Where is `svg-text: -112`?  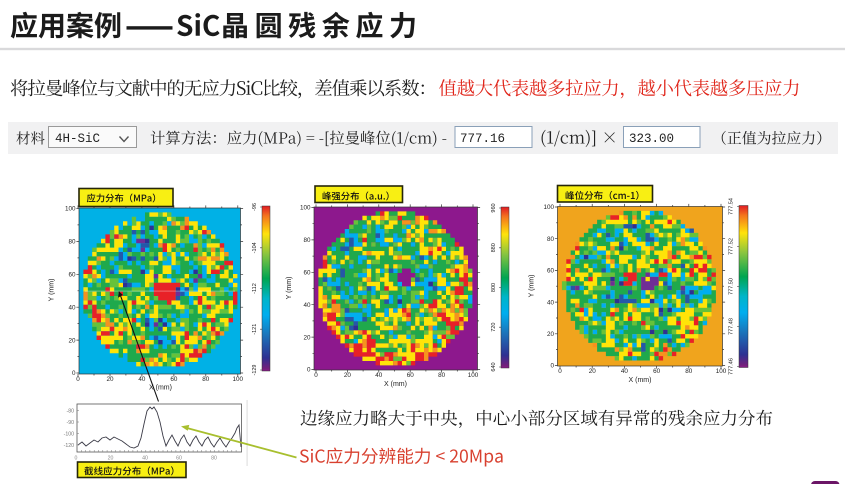 svg-text: -112 is located at coordinates (255, 288).